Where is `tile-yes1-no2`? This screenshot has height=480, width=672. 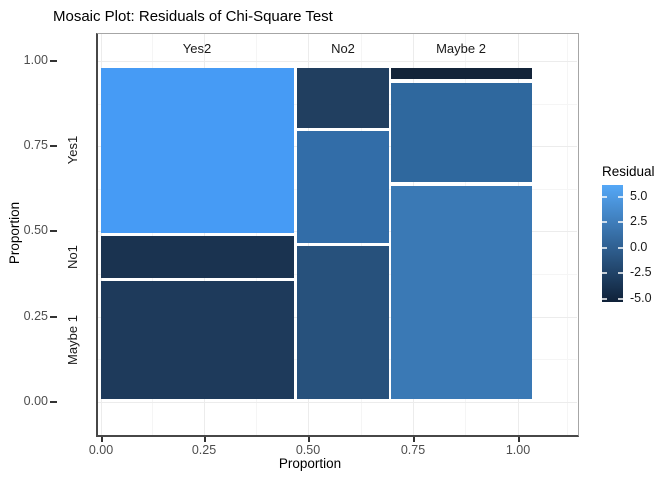 tile-yes1-no2 is located at coordinates (343, 98).